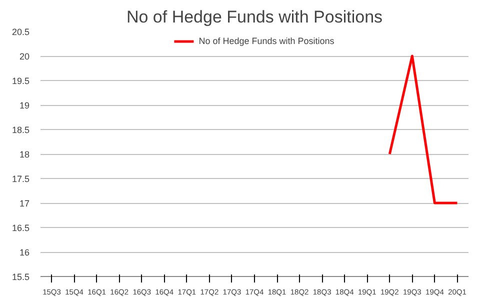 The height and width of the screenshot is (306, 480). What do you see at coordinates (24, 155) in the screenshot?
I see `y-tick-label: 18` at bounding box center [24, 155].